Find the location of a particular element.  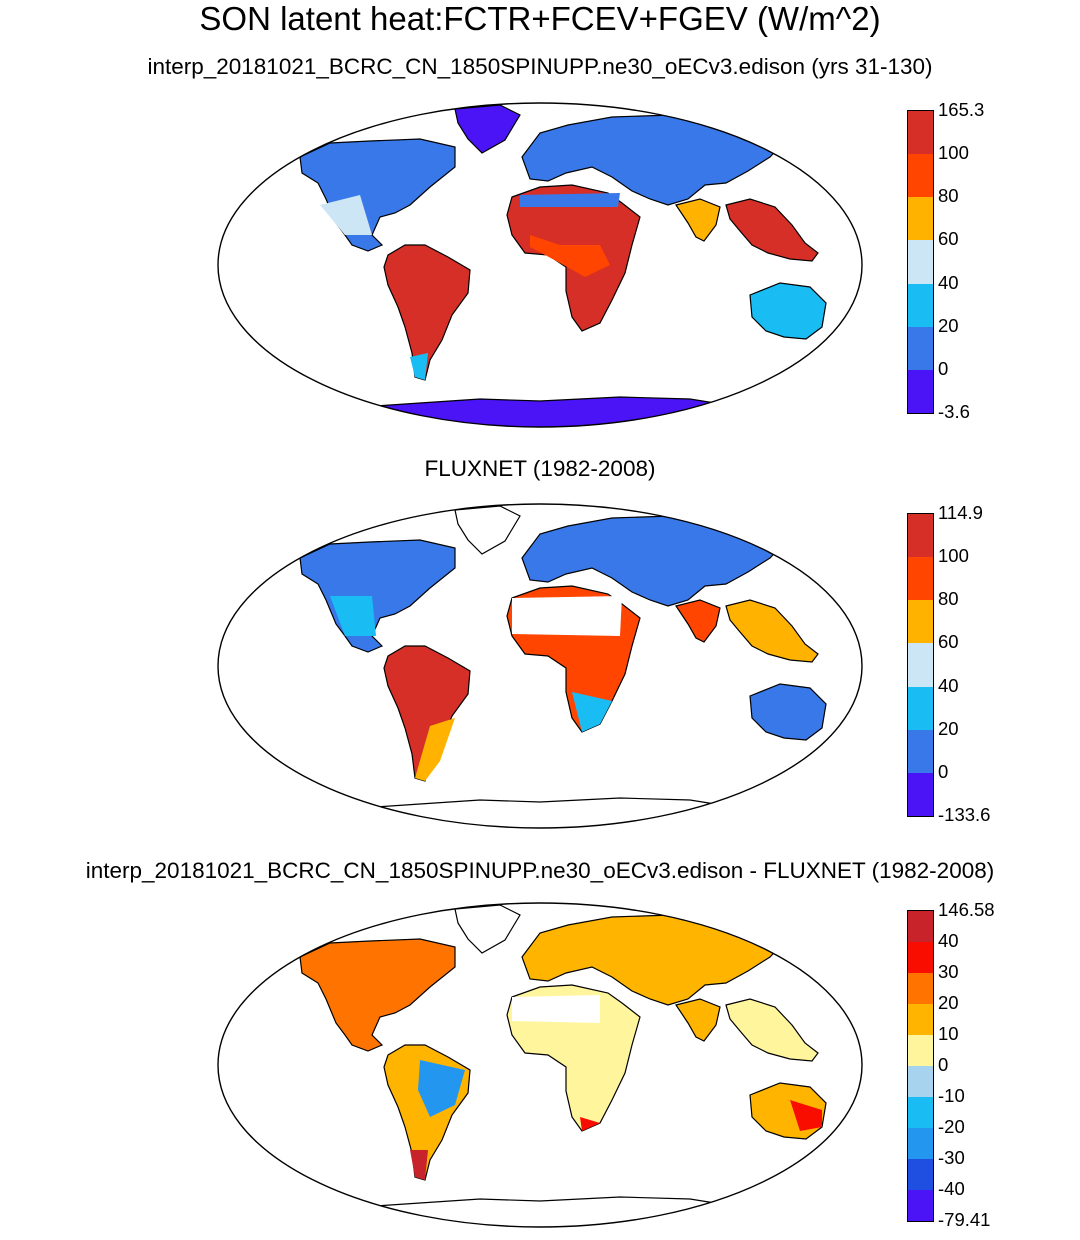

panel-3-colorbar is located at coordinates (920, 1066).